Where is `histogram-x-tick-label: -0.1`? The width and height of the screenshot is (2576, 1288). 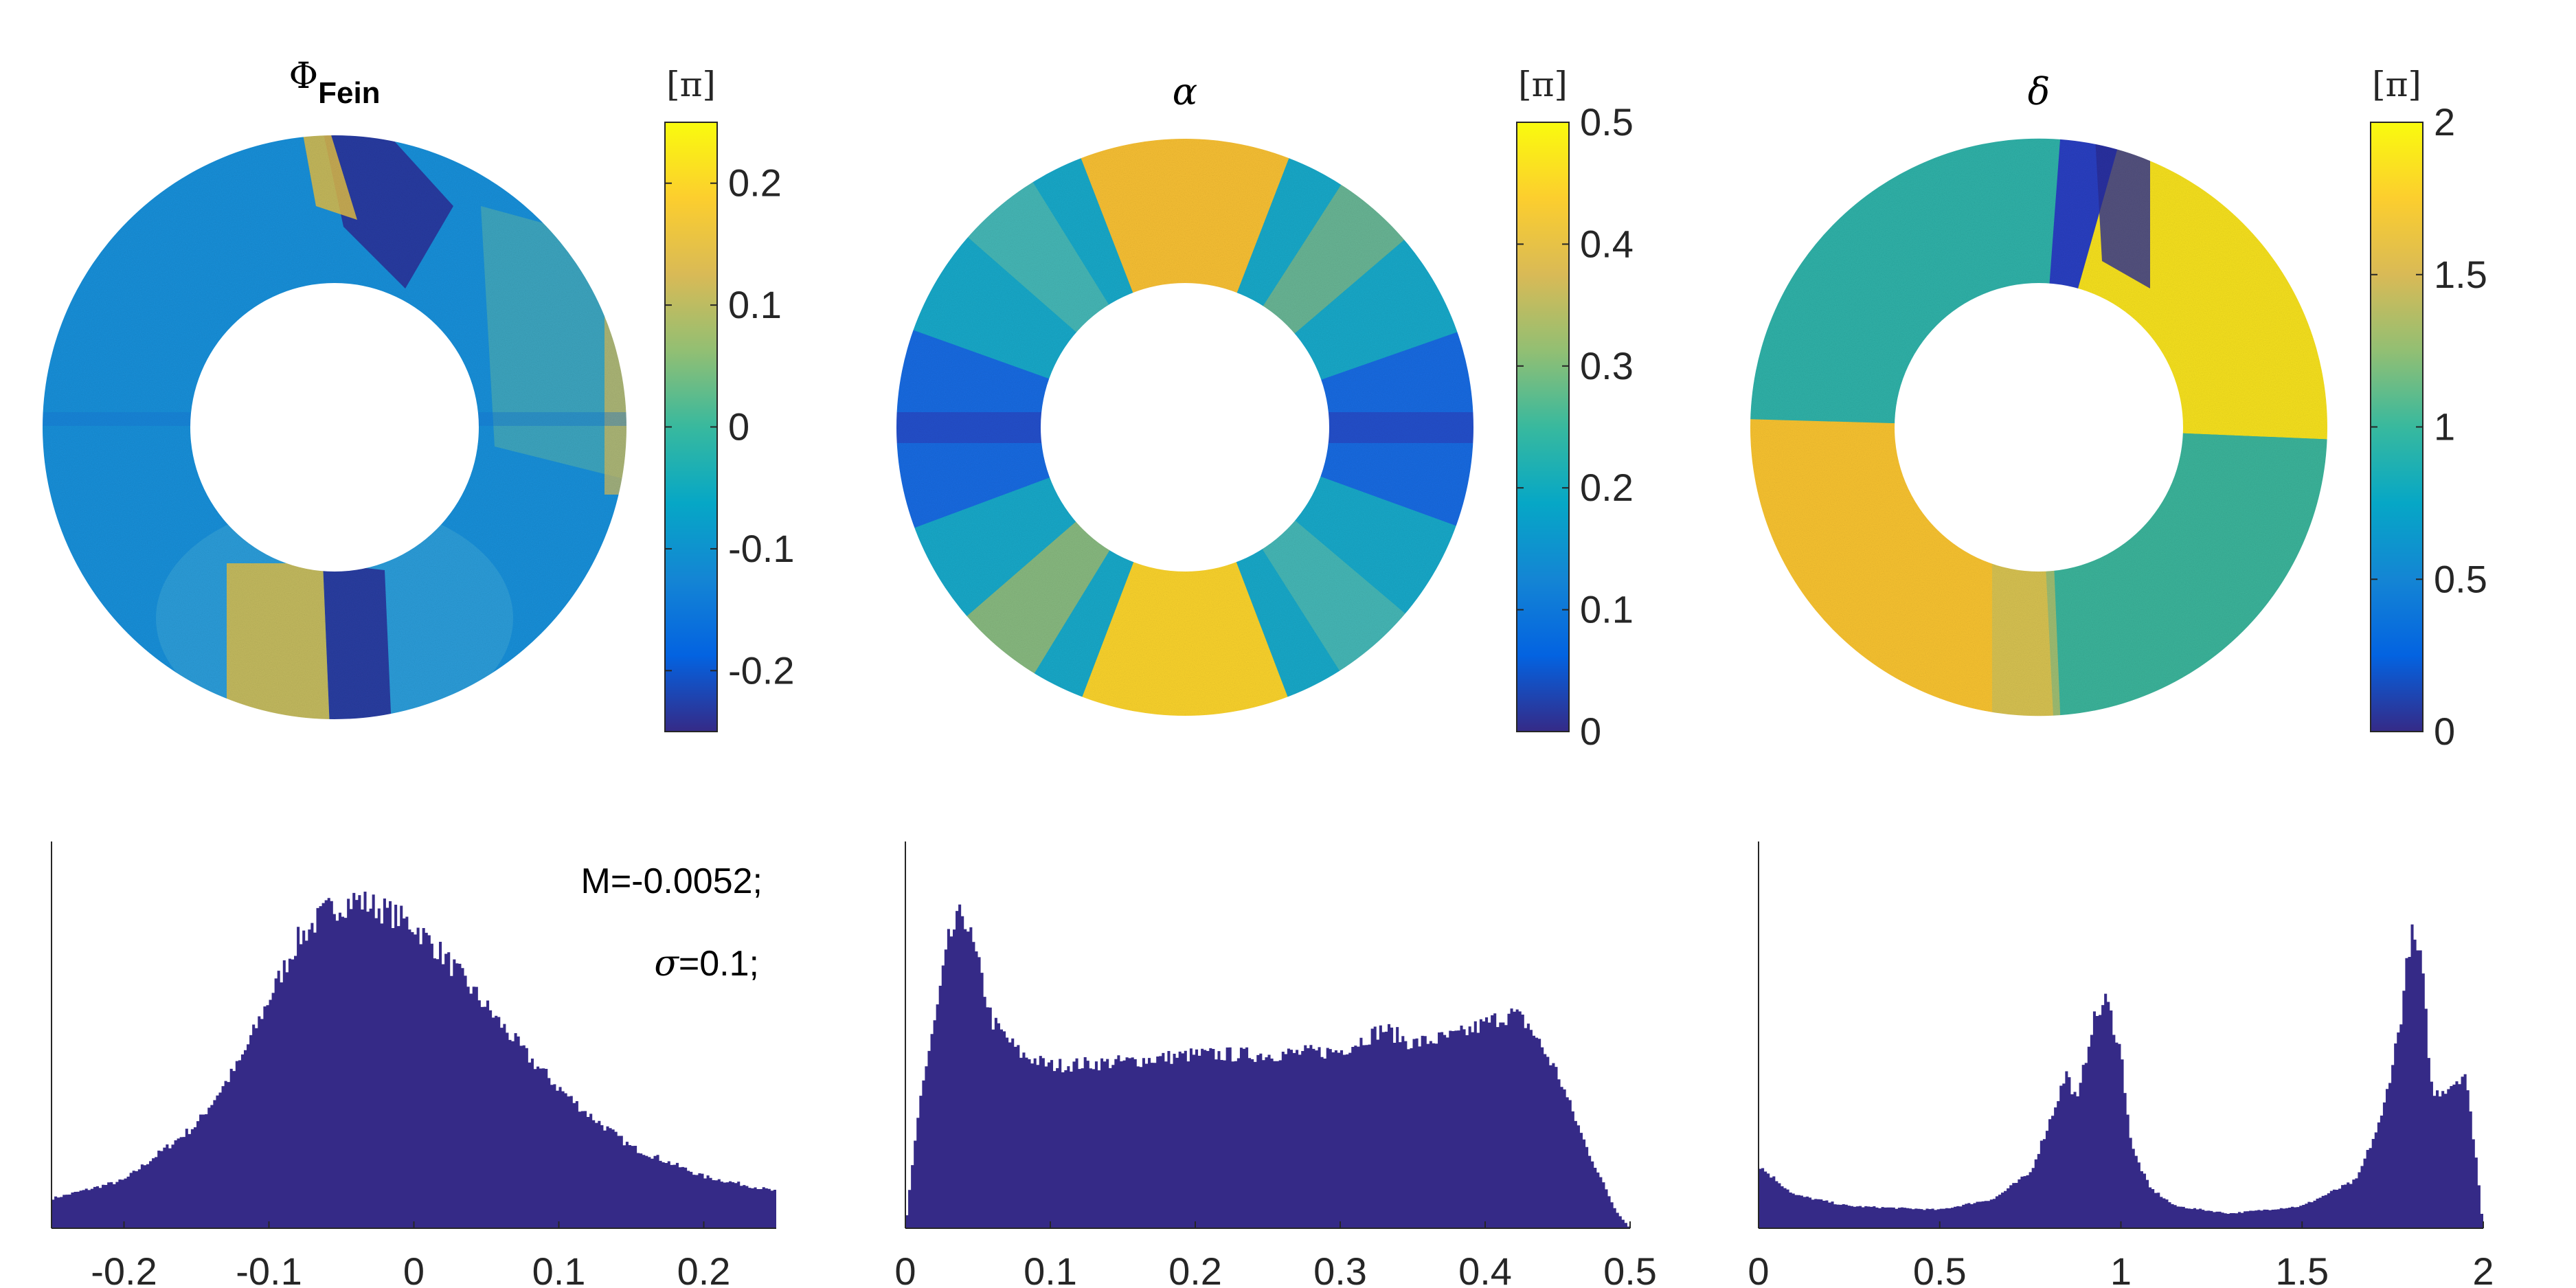 histogram-x-tick-label: -0.1 is located at coordinates (269, 1269).